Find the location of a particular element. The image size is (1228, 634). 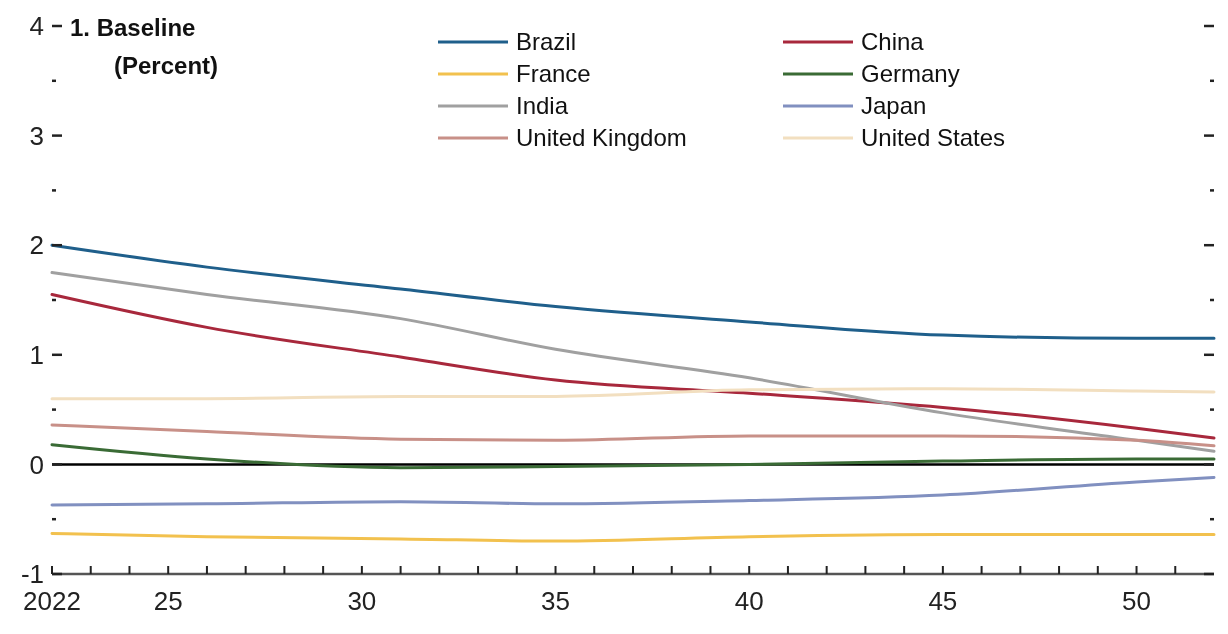

x-tick-label: 25 is located at coordinates (168, 601).